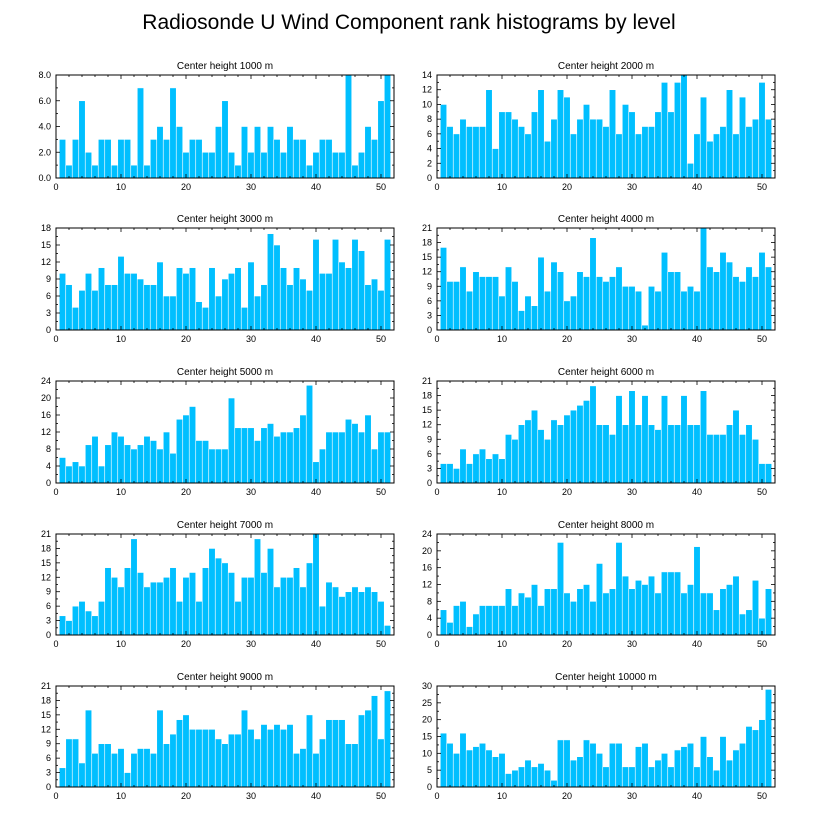 The width and height of the screenshot is (818, 824). I want to click on panel-title: Center height 3000 m, so click(225, 219).